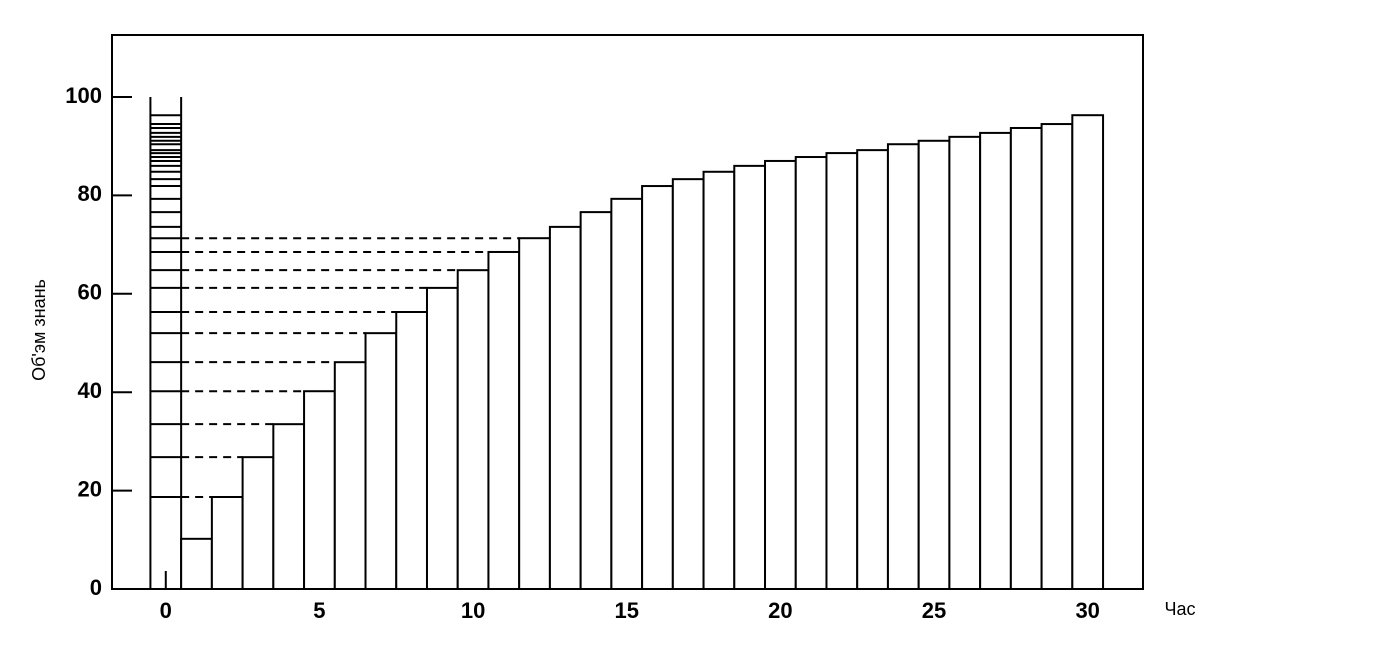 This screenshot has height=664, width=1374. Describe the element at coordinates (96, 587) in the screenshot. I see `y-tick-label: 0` at that location.